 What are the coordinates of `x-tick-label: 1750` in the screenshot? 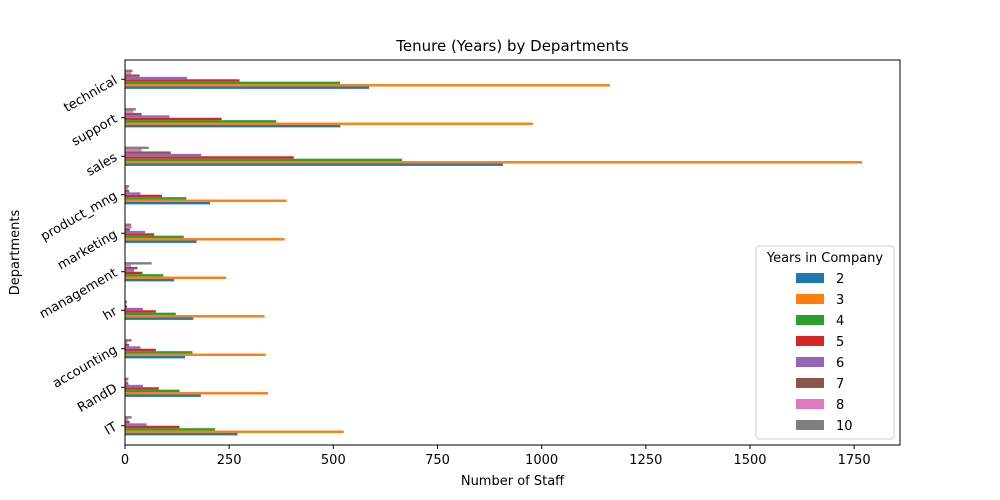 It's located at (854, 460).